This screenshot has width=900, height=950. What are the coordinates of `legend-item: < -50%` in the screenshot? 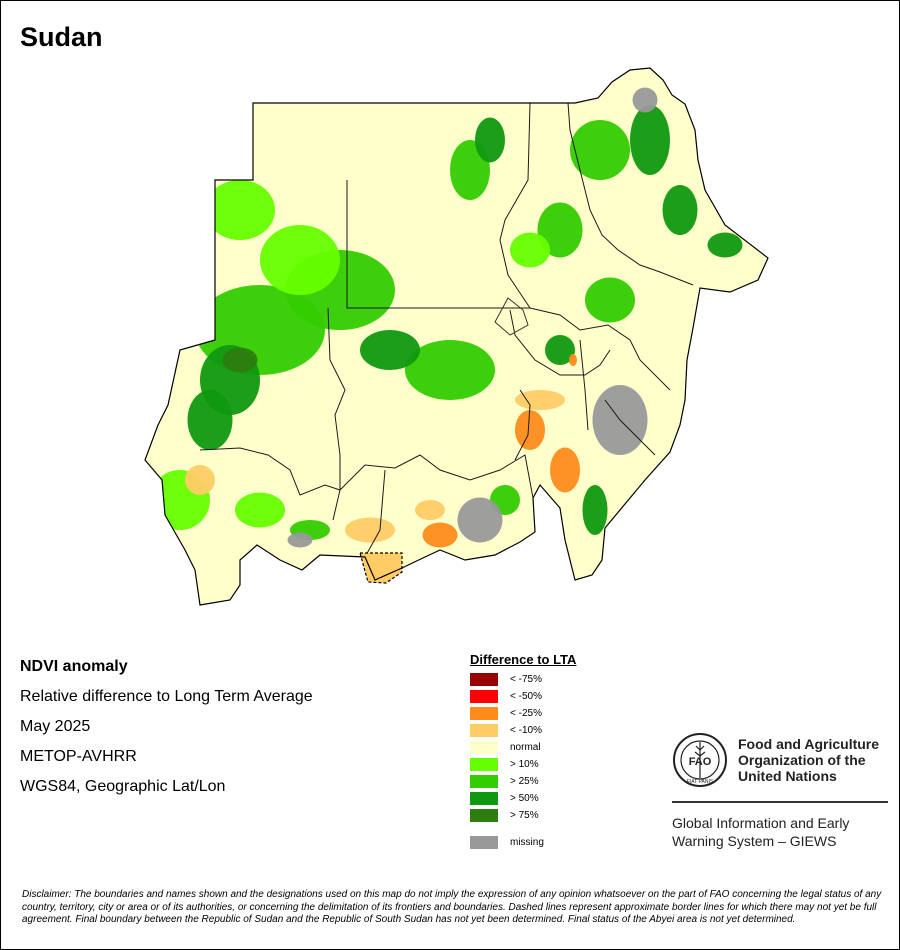 It's located at (523, 696).